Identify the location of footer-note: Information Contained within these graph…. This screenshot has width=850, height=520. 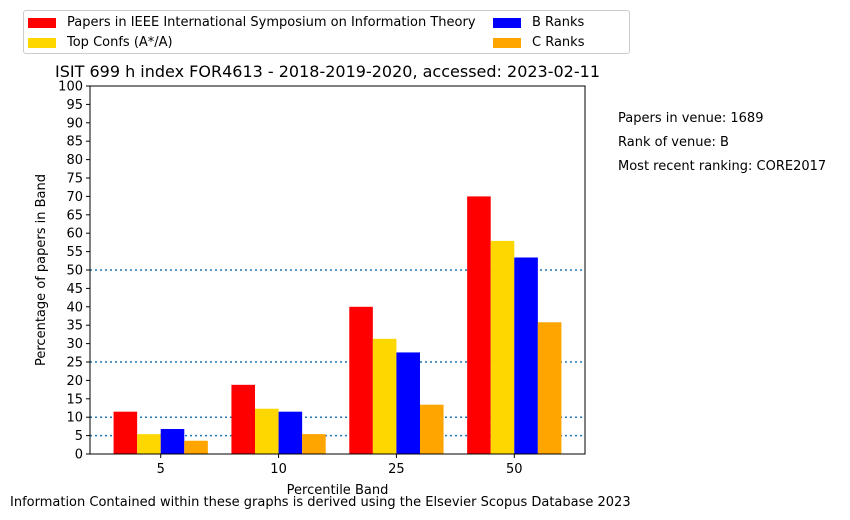
(320, 502).